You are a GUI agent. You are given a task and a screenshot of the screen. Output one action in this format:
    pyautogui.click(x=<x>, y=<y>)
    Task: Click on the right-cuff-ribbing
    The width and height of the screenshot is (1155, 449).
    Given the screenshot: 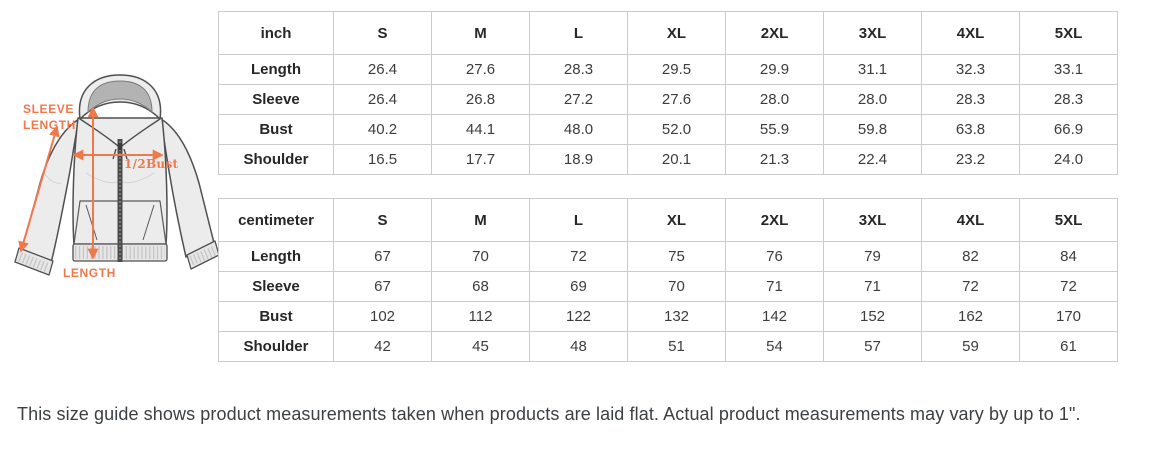 What is the action you would take?
    pyautogui.click(x=202, y=256)
    